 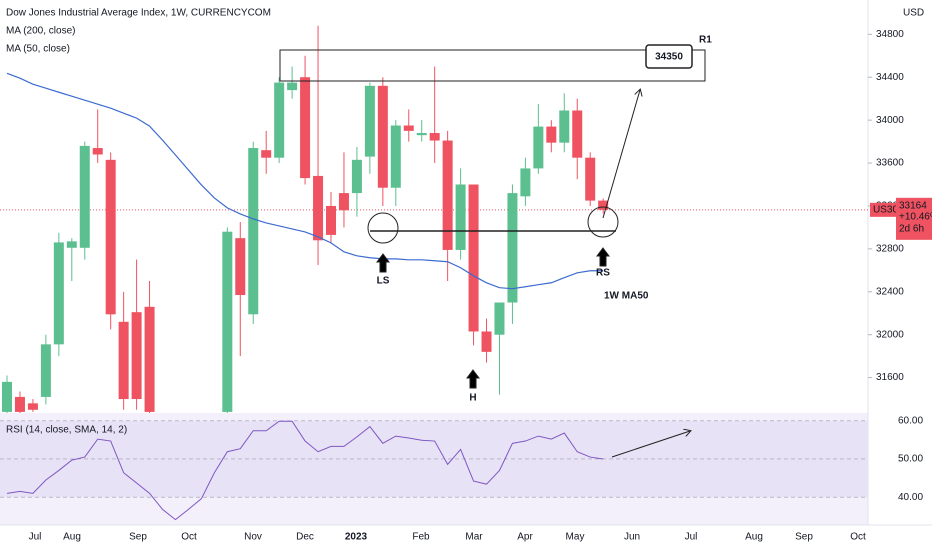 What do you see at coordinates (383, 281) in the screenshot?
I see `ls-label: LS` at bounding box center [383, 281].